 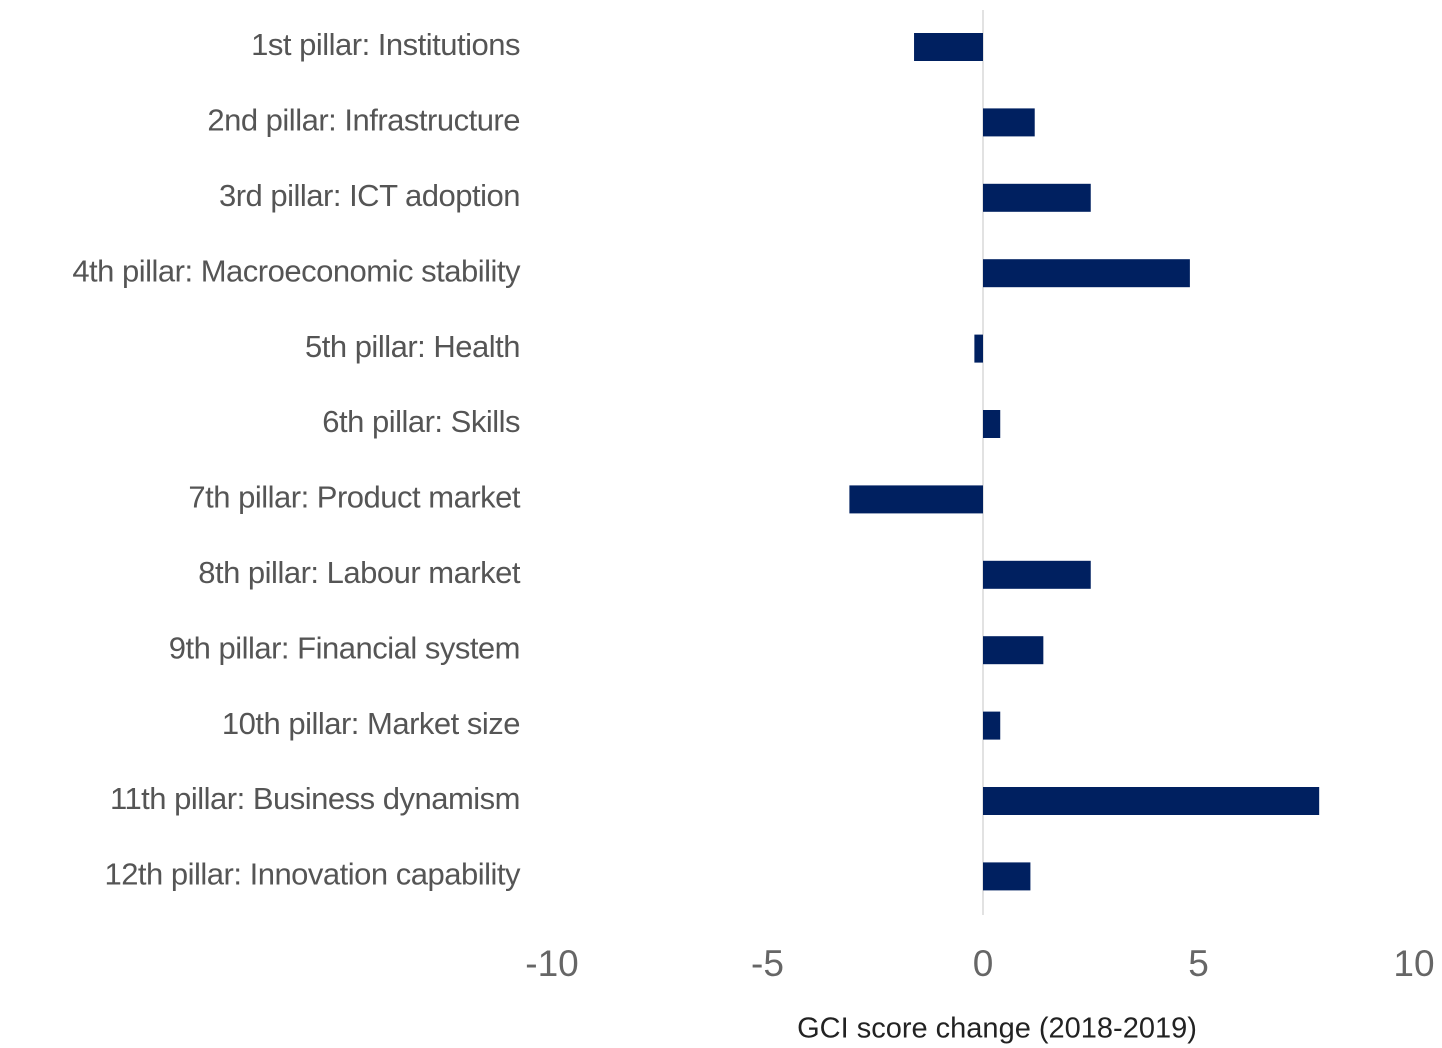 What do you see at coordinates (767, 963) in the screenshot?
I see `x-tick-label: -5` at bounding box center [767, 963].